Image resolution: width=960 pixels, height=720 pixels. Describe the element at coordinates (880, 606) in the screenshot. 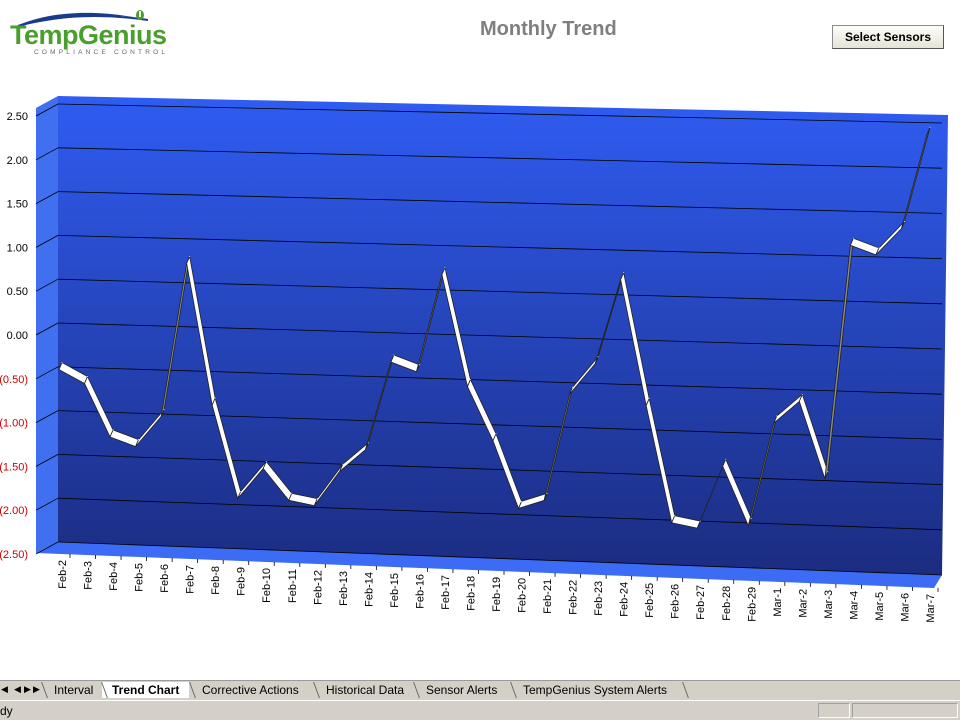

I see `x-tick-label: Mar-5` at that location.